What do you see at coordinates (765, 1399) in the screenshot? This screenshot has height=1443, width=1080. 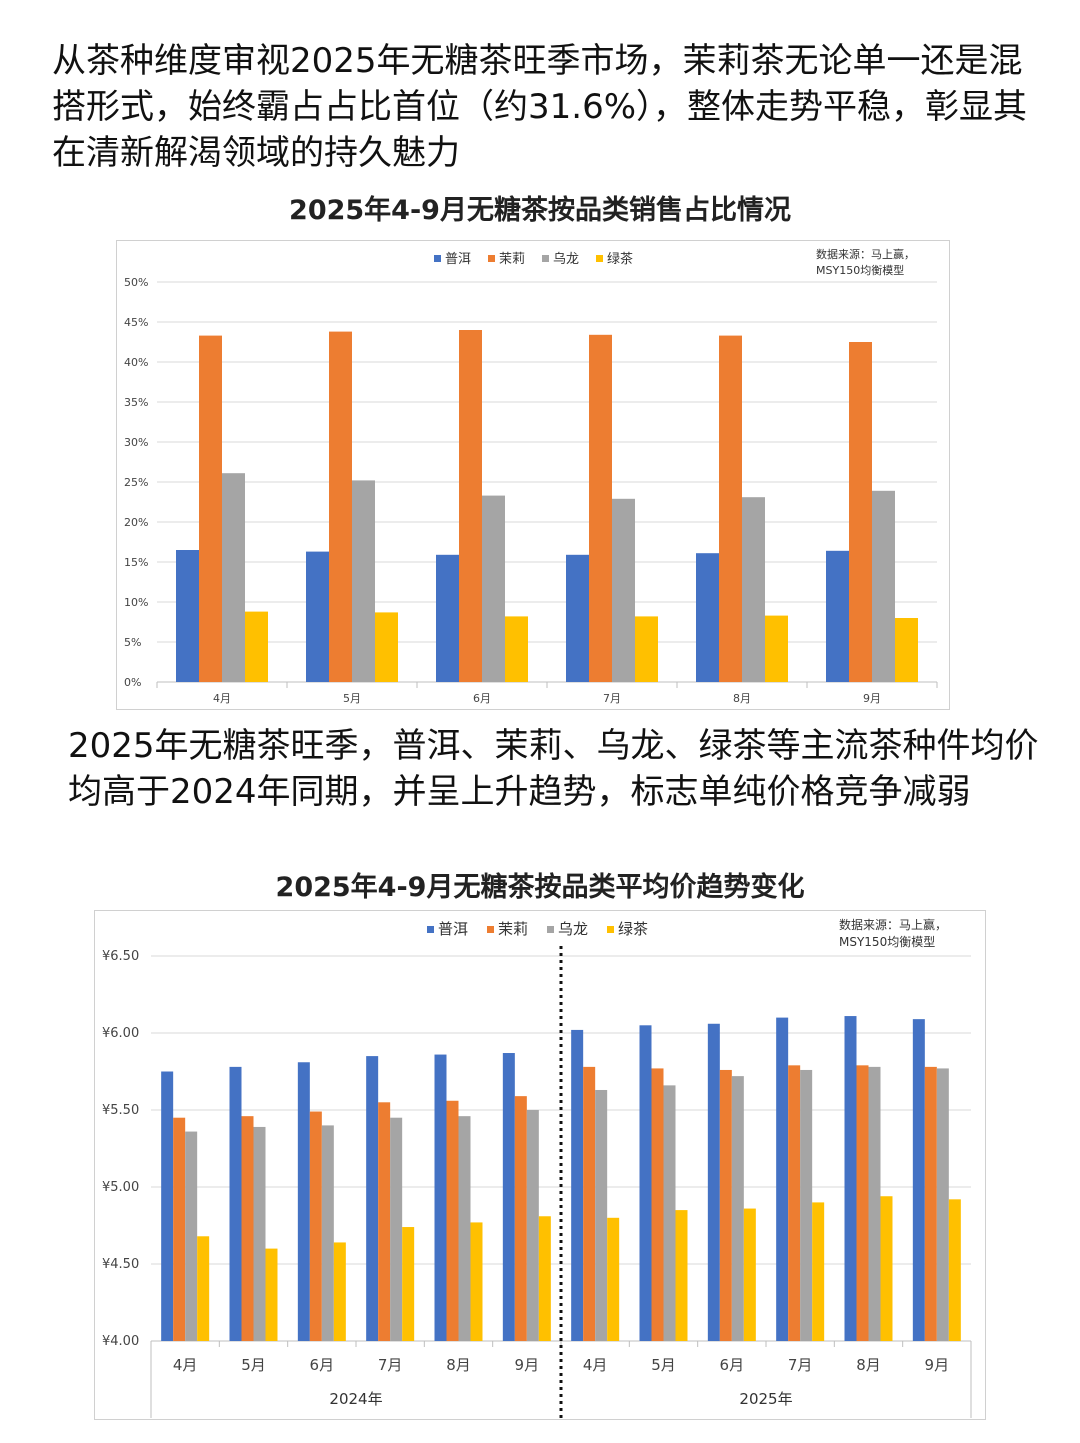 I see `group-label: 2025年` at bounding box center [765, 1399].